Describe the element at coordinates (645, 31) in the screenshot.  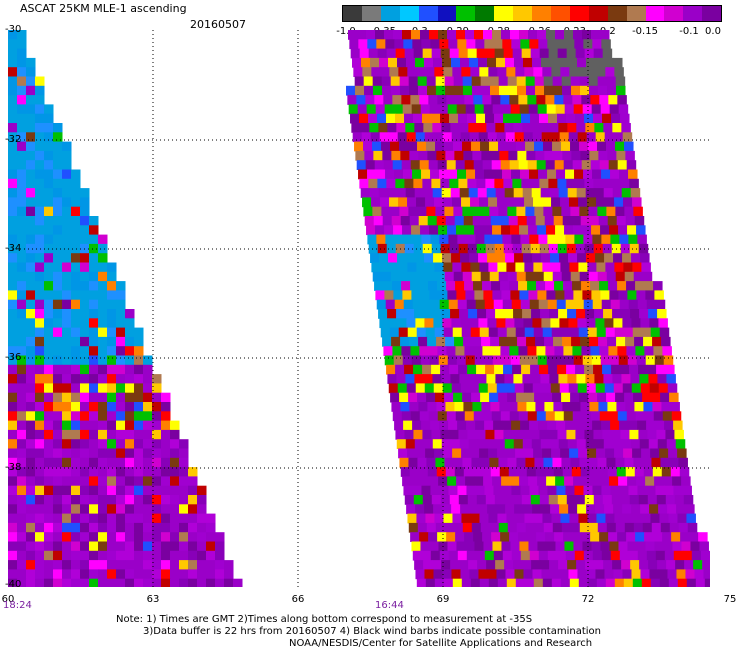
I see `colorbar-label: -0.15` at that location.